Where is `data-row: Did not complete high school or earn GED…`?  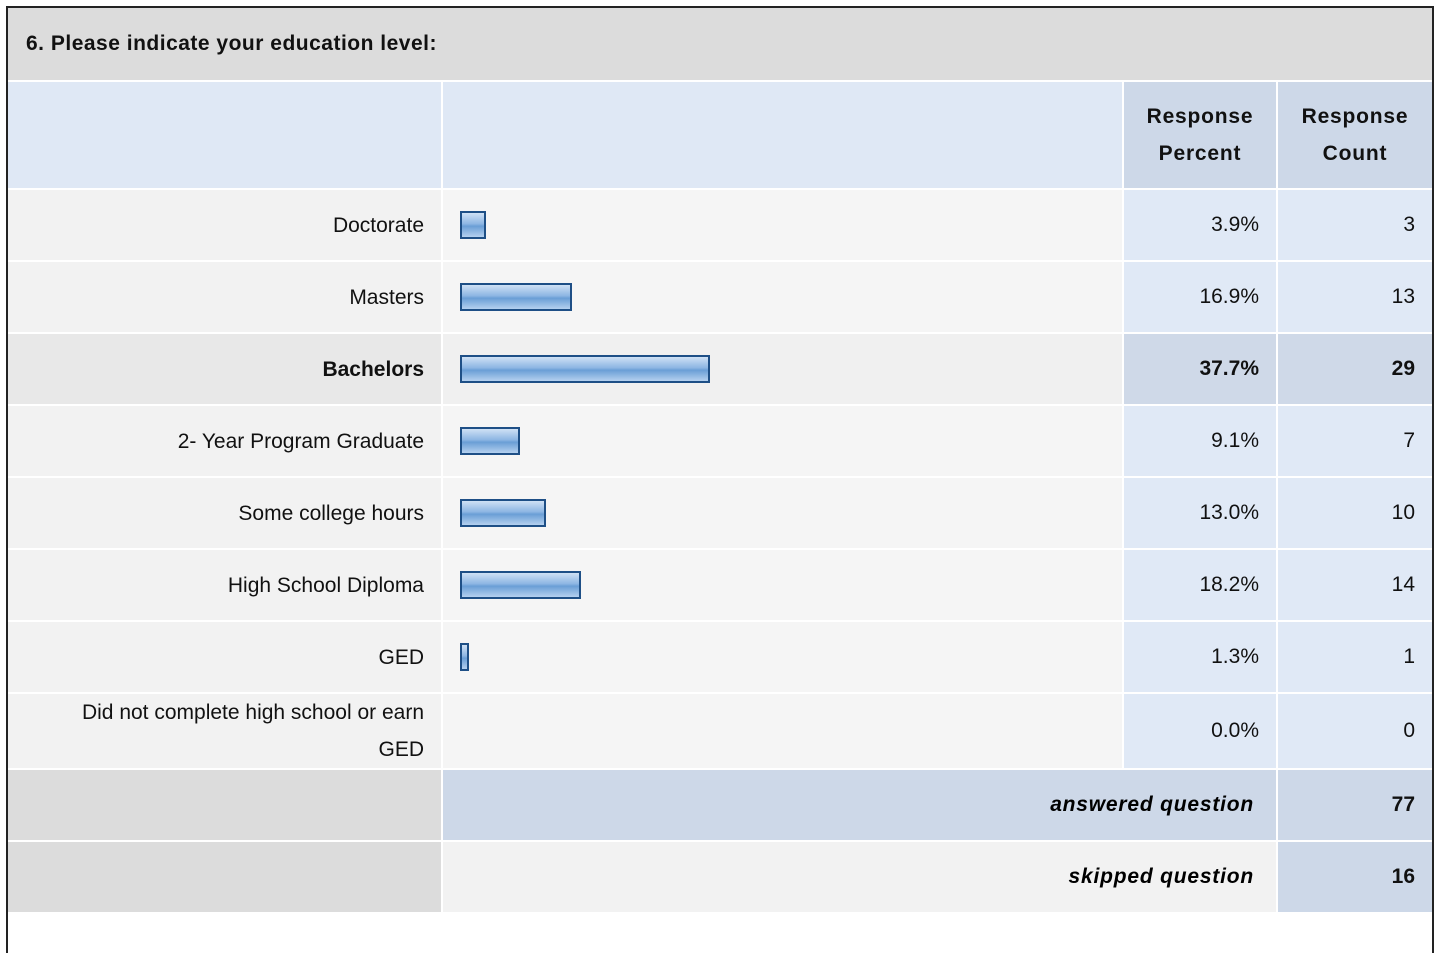
data-row: Did not complete high school or earn GED… is located at coordinates (720, 731).